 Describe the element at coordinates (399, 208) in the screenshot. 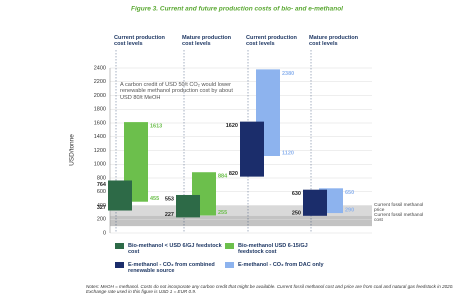

I see `band-label: Current fossil methanol price` at that location.